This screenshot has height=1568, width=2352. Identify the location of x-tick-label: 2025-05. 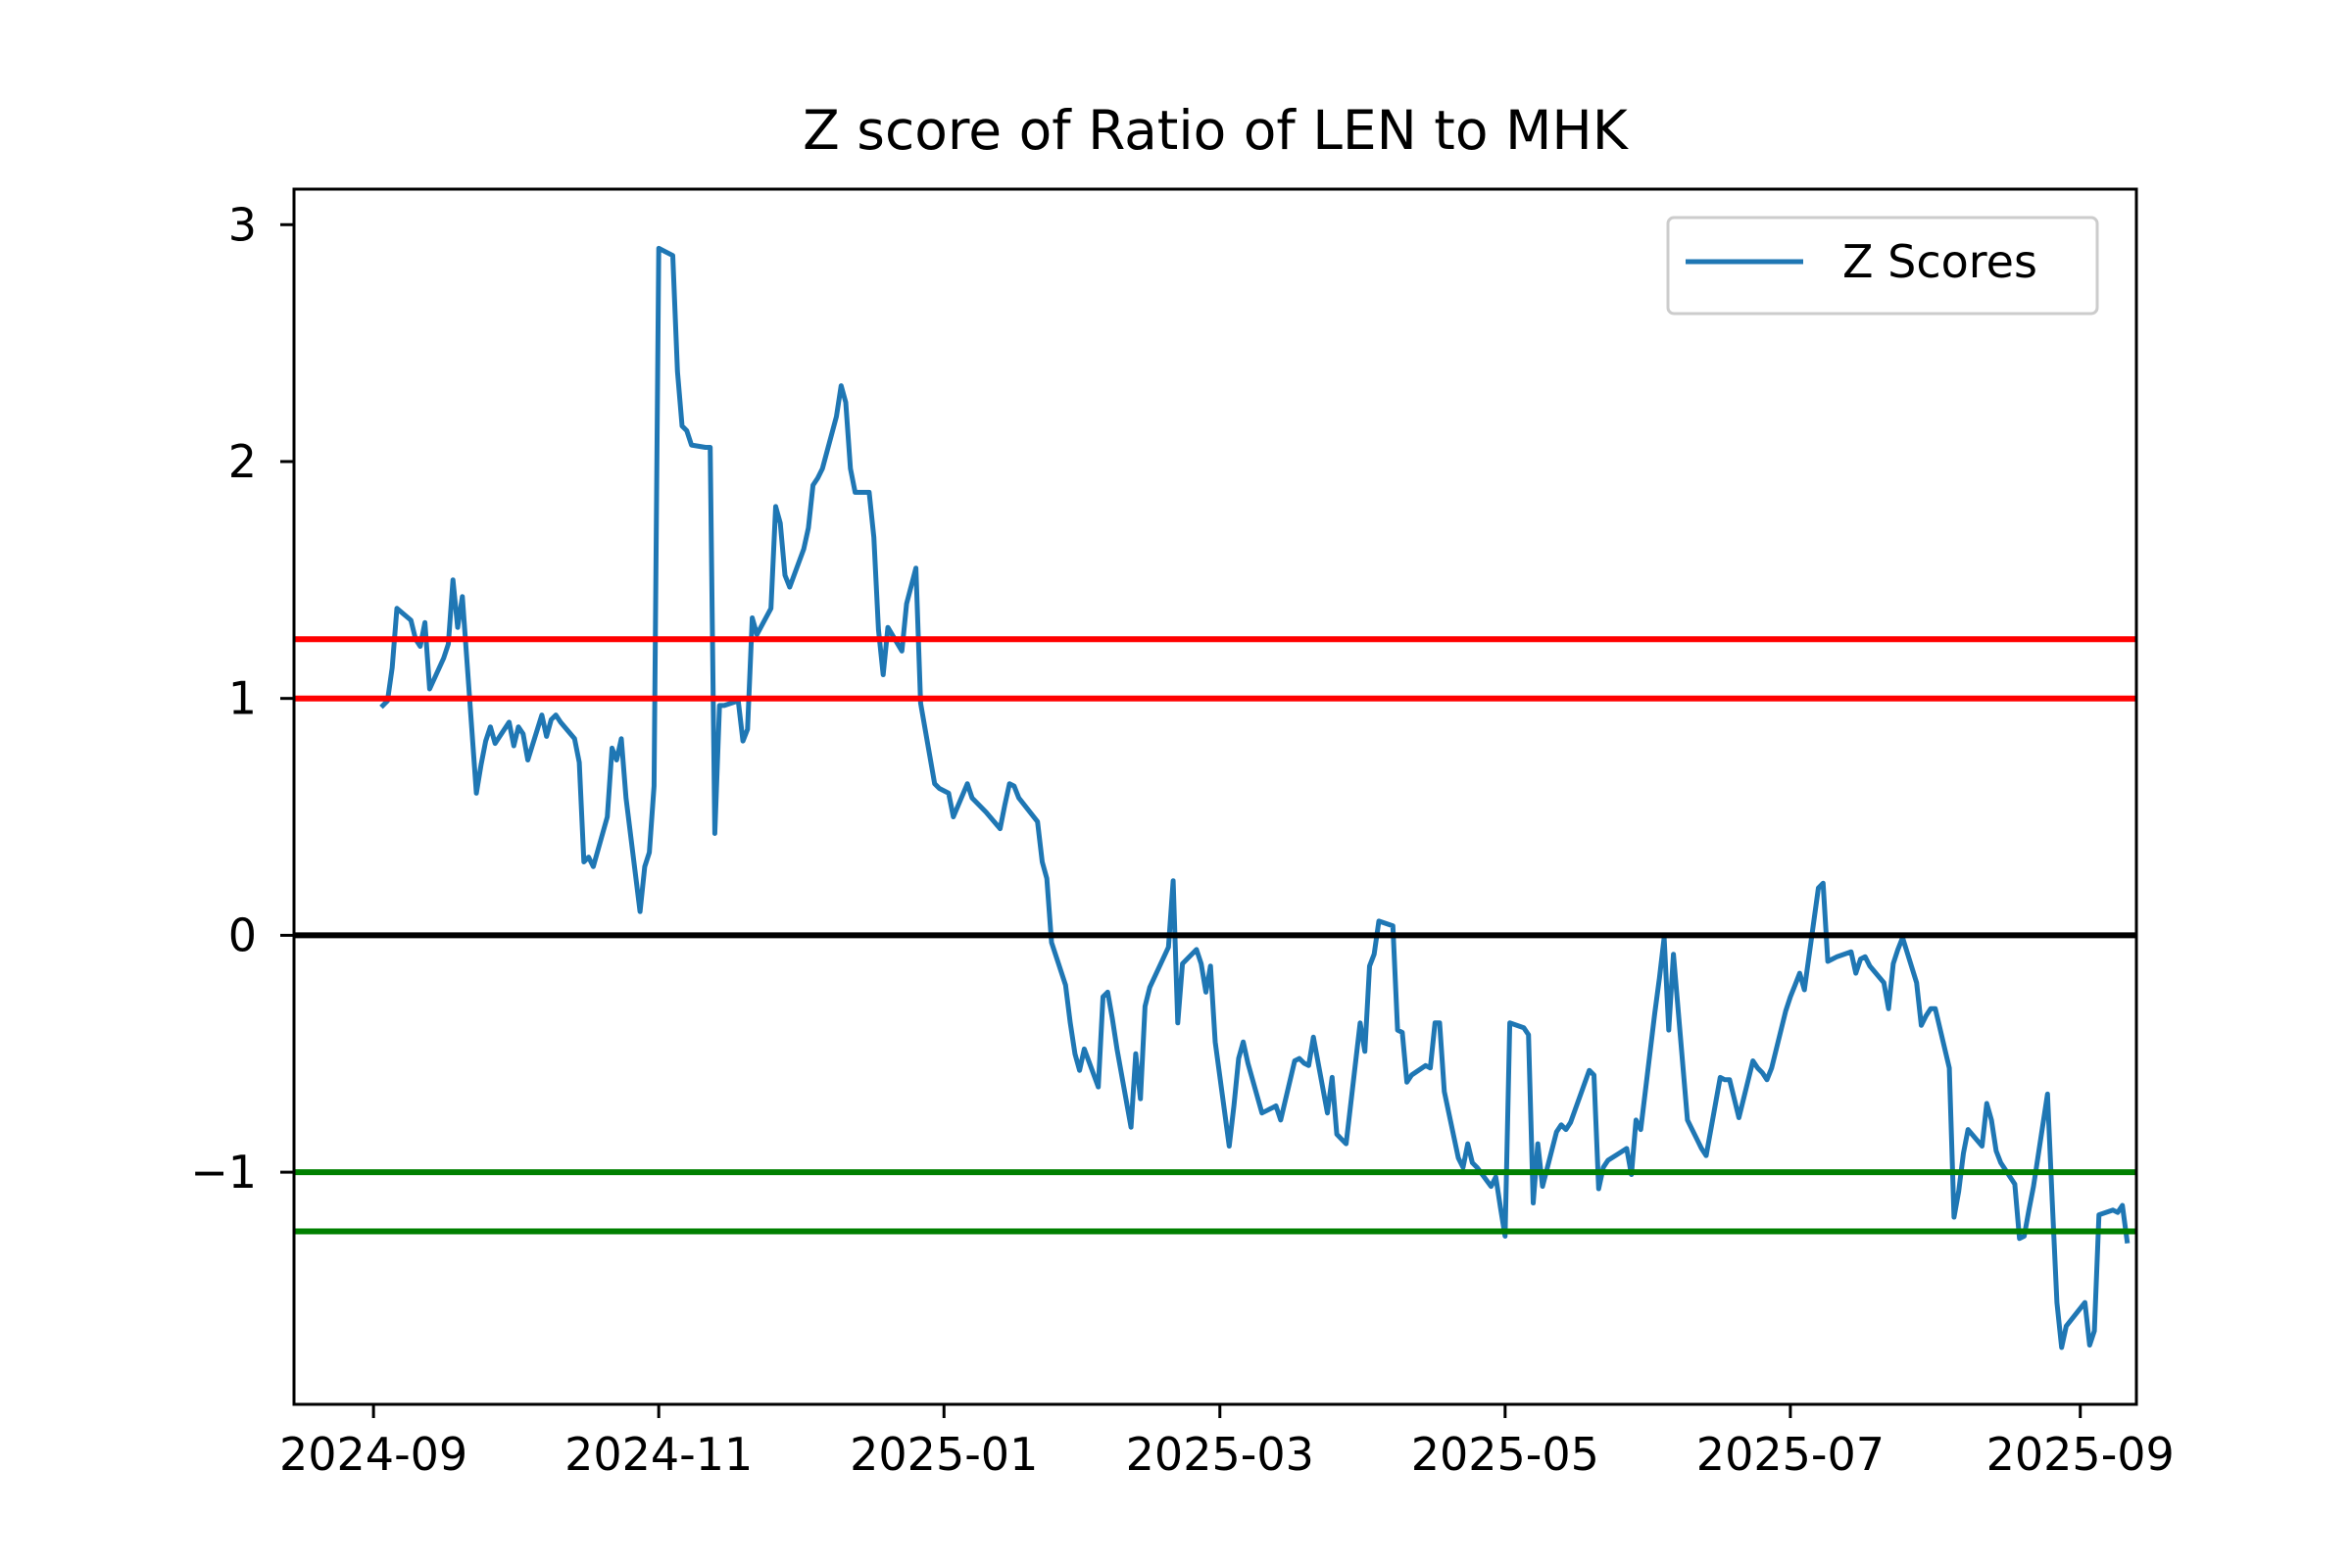
(1505, 1454).